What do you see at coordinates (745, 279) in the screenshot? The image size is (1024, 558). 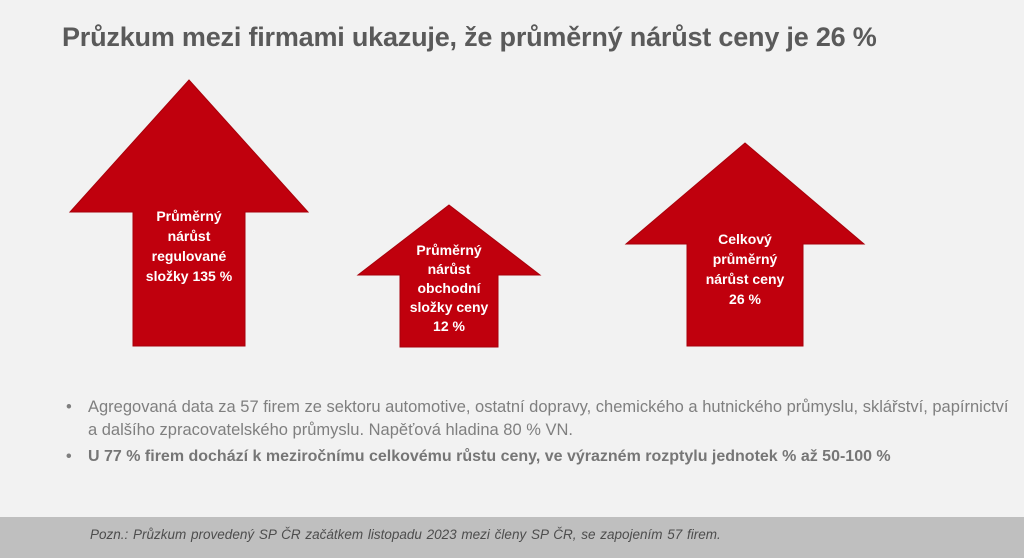 I see `arrow-total-line-3: nárůst ceny` at bounding box center [745, 279].